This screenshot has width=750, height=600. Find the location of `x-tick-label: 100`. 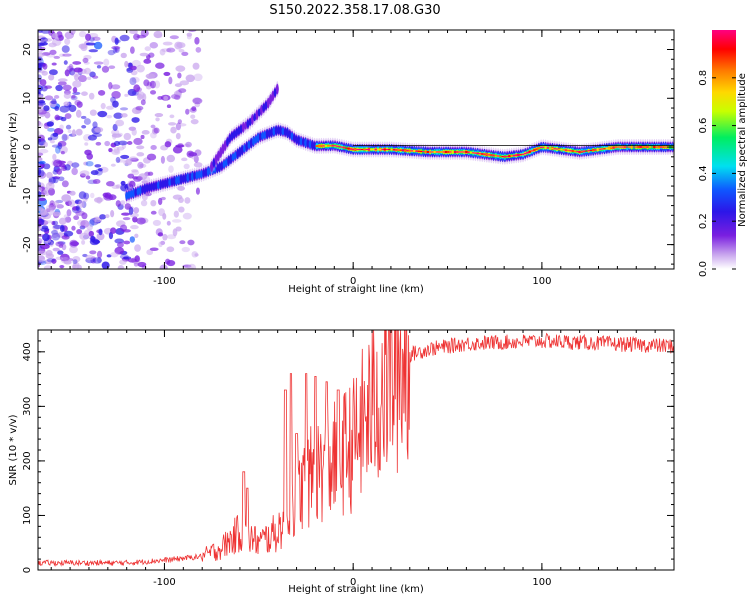

x-tick-label: 100 is located at coordinates (541, 281).